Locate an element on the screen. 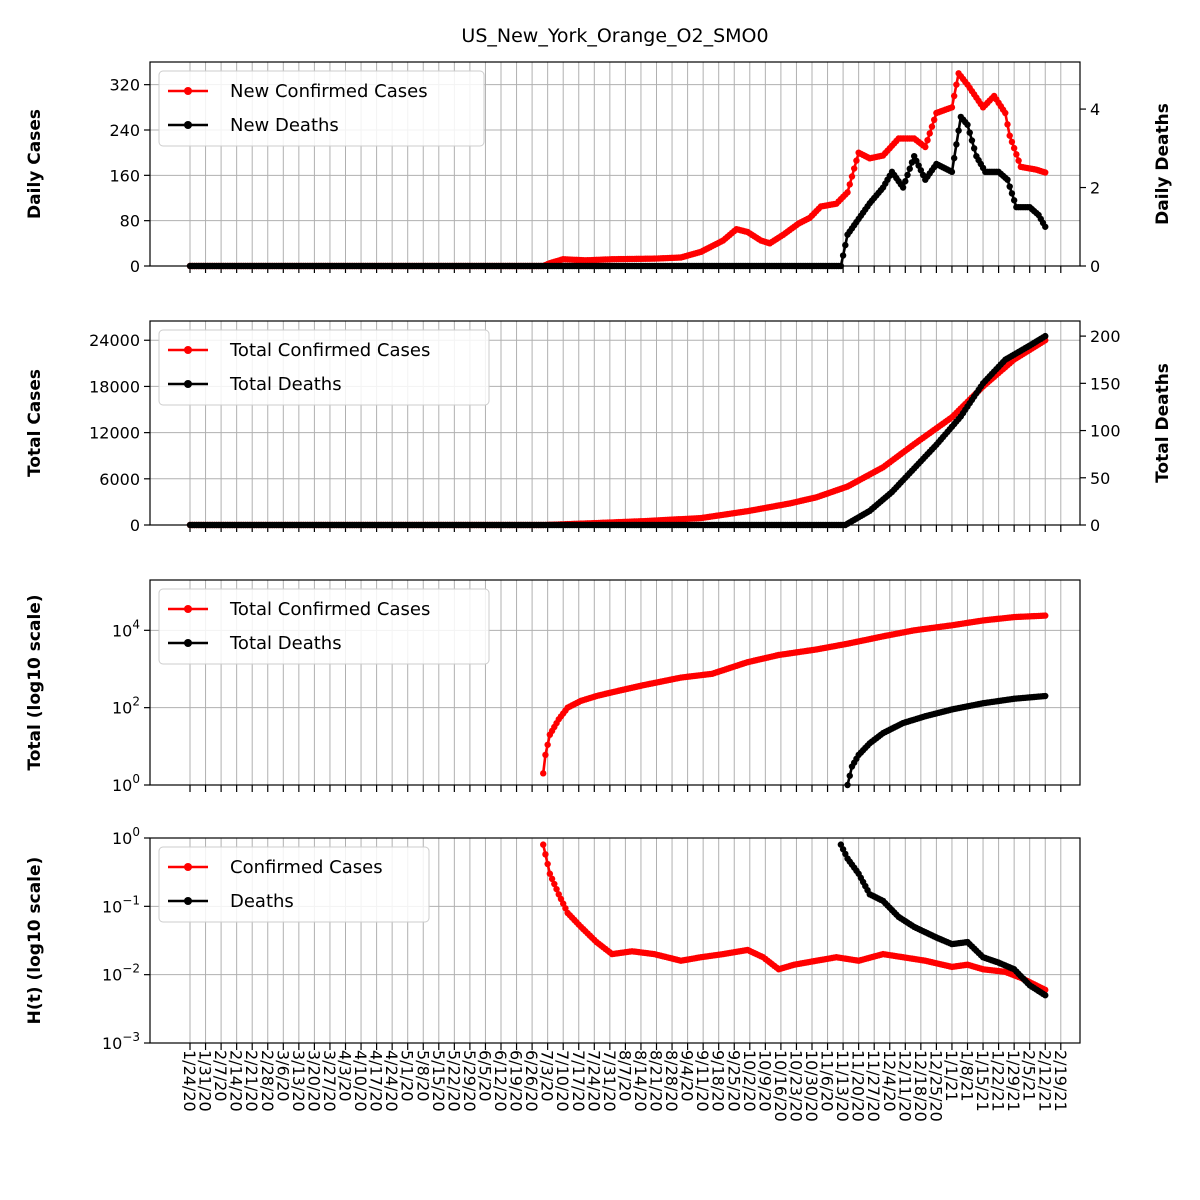 Image resolution: width=1200 pixels, height=1200 pixels. legend-entry: Confirmed Cases is located at coordinates (306, 867).